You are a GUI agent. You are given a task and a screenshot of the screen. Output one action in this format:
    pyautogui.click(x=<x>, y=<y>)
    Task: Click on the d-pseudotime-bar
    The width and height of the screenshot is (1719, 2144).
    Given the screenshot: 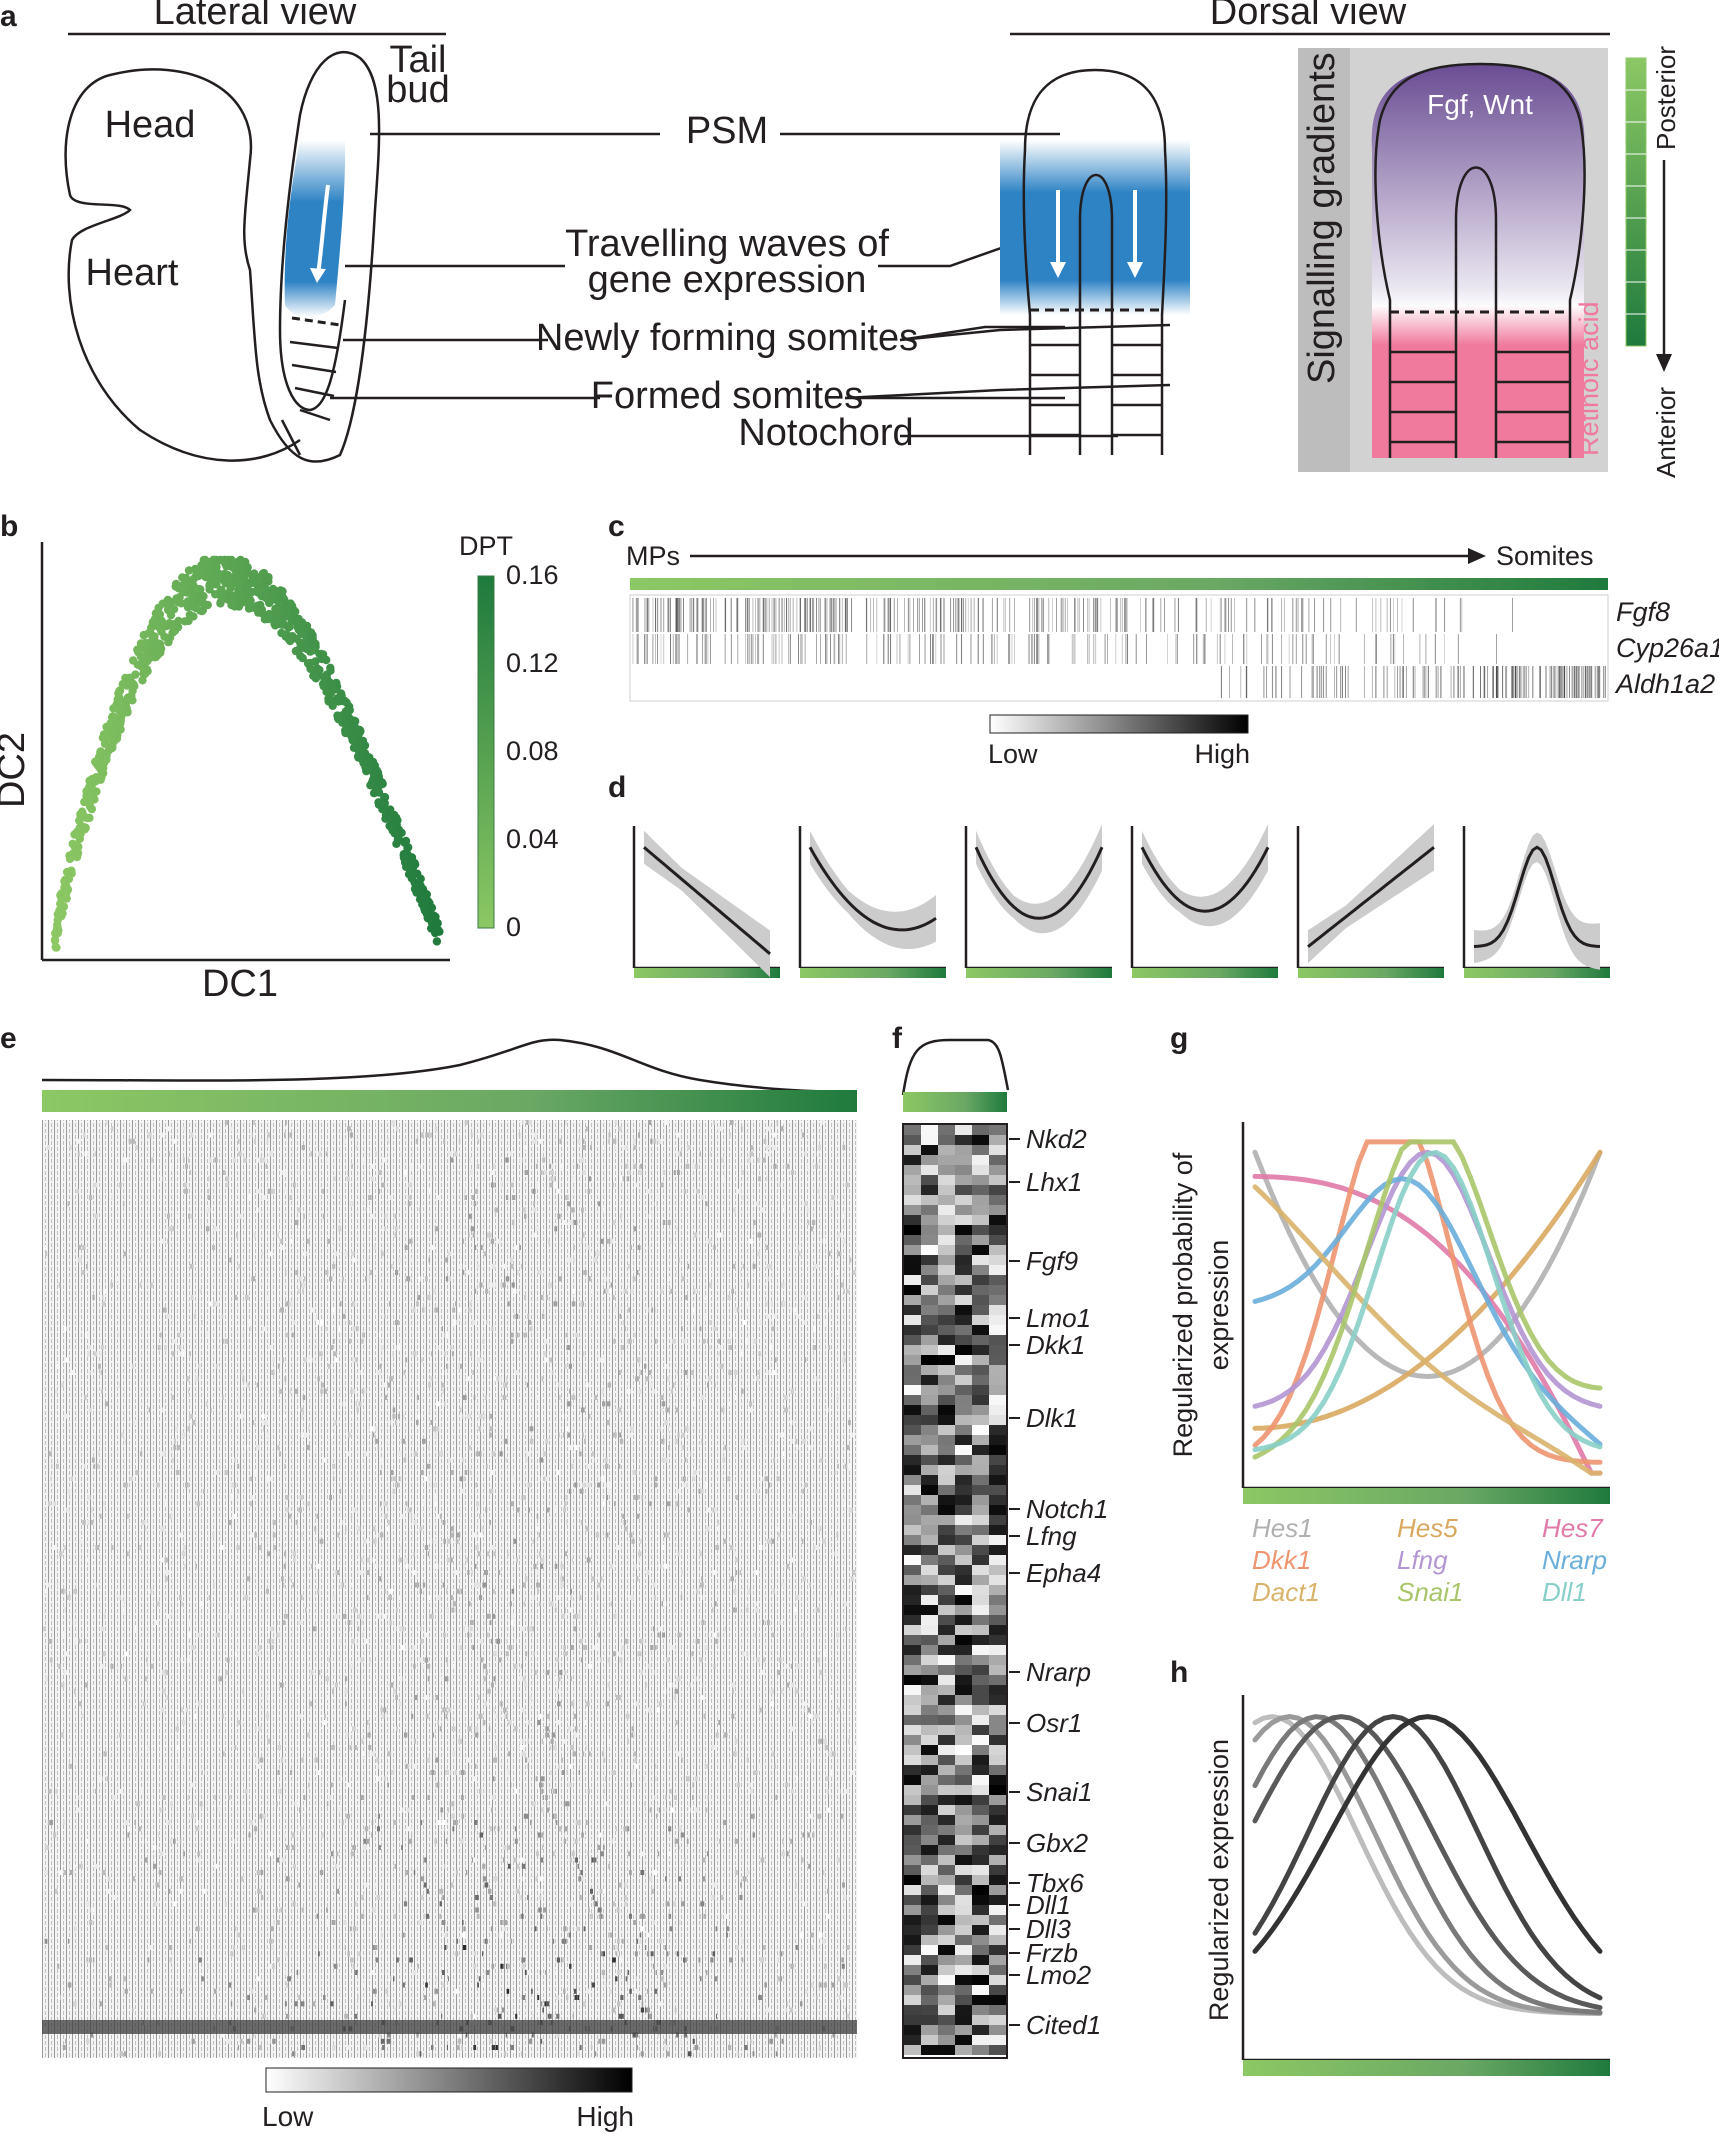 What is the action you would take?
    pyautogui.click(x=1371, y=973)
    